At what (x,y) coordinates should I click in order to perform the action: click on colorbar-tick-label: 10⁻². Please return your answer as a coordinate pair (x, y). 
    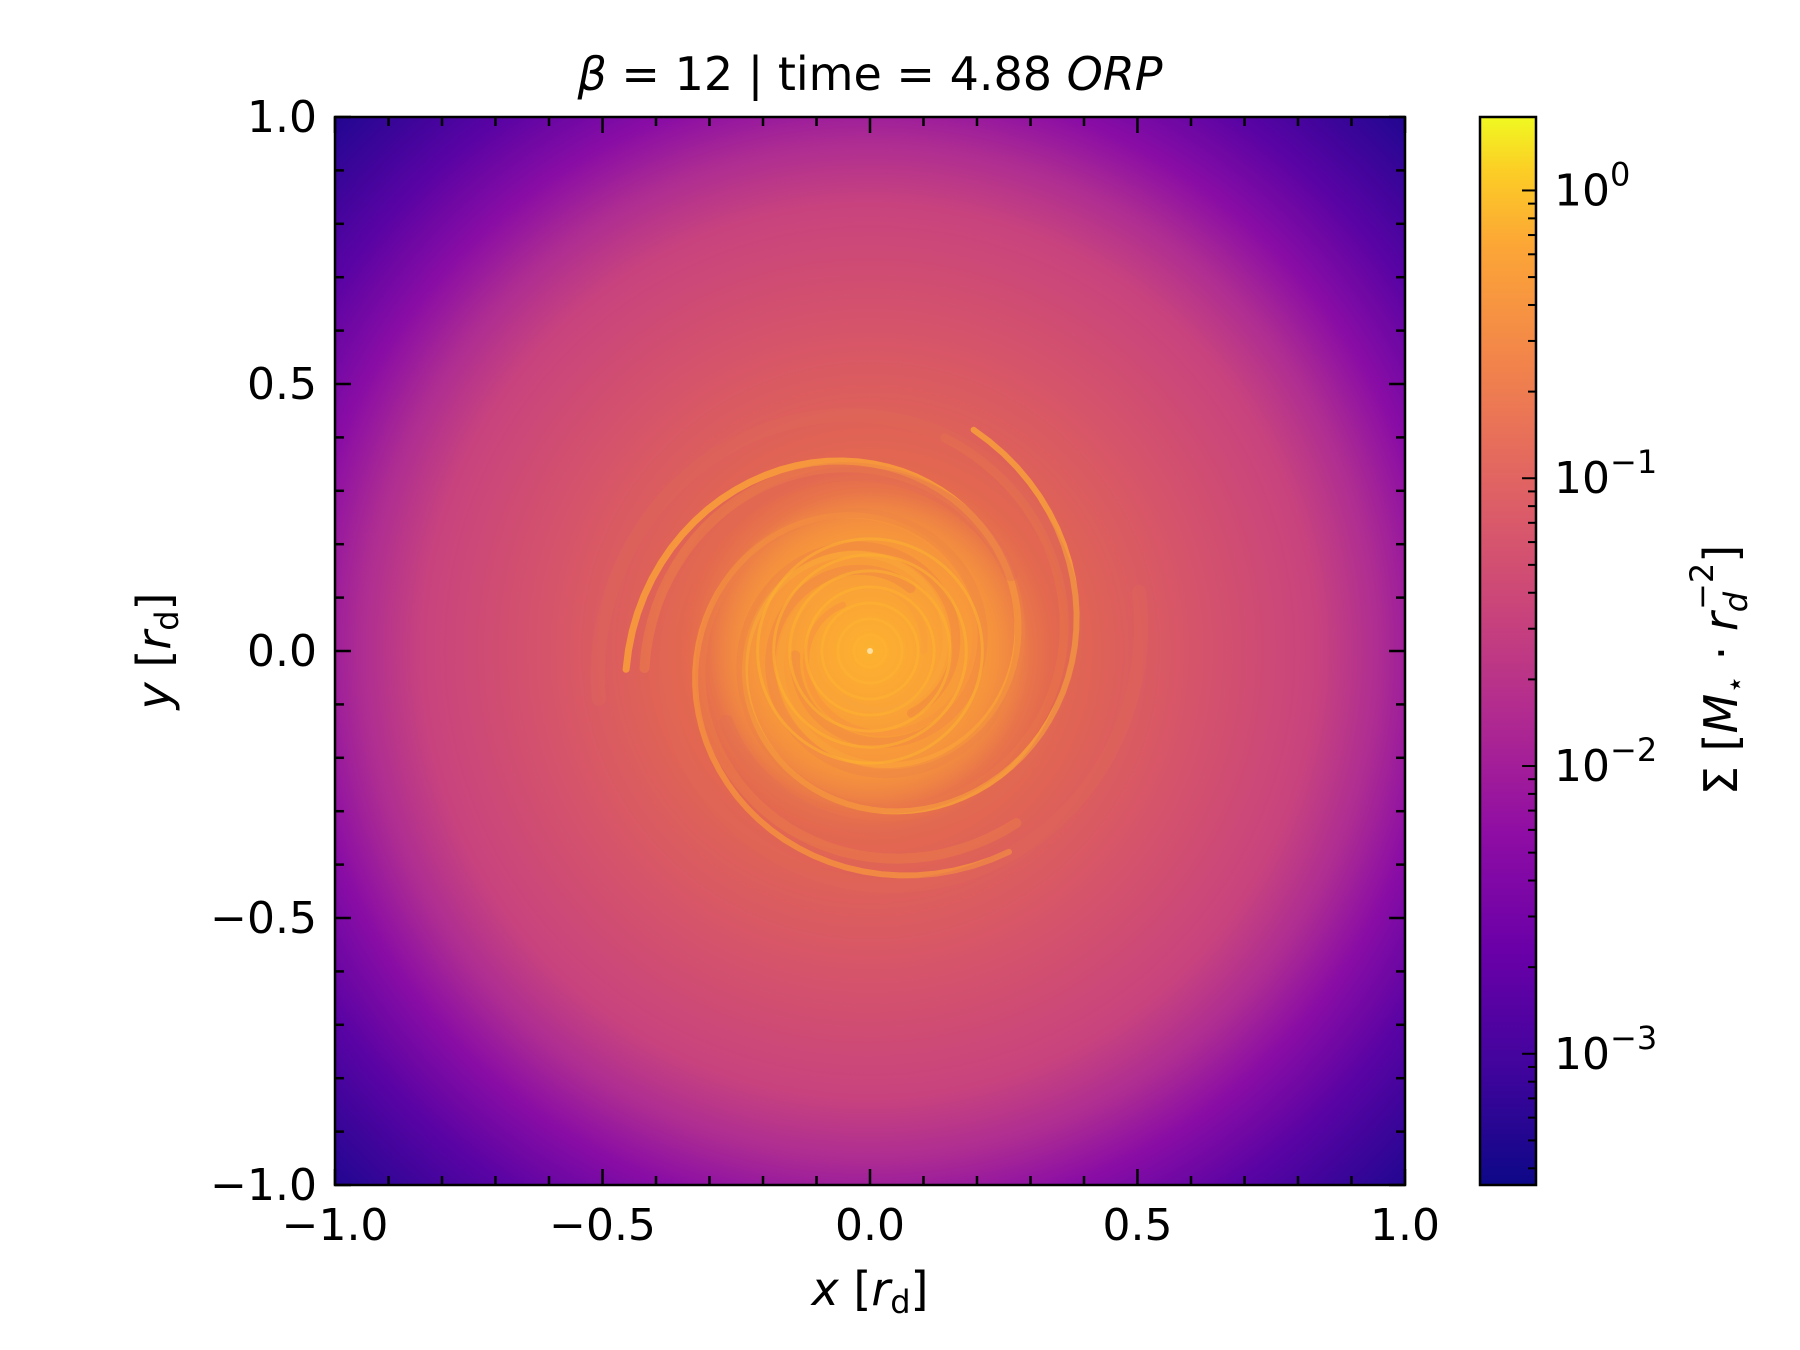
    Looking at the image, I should click on (1605, 761).